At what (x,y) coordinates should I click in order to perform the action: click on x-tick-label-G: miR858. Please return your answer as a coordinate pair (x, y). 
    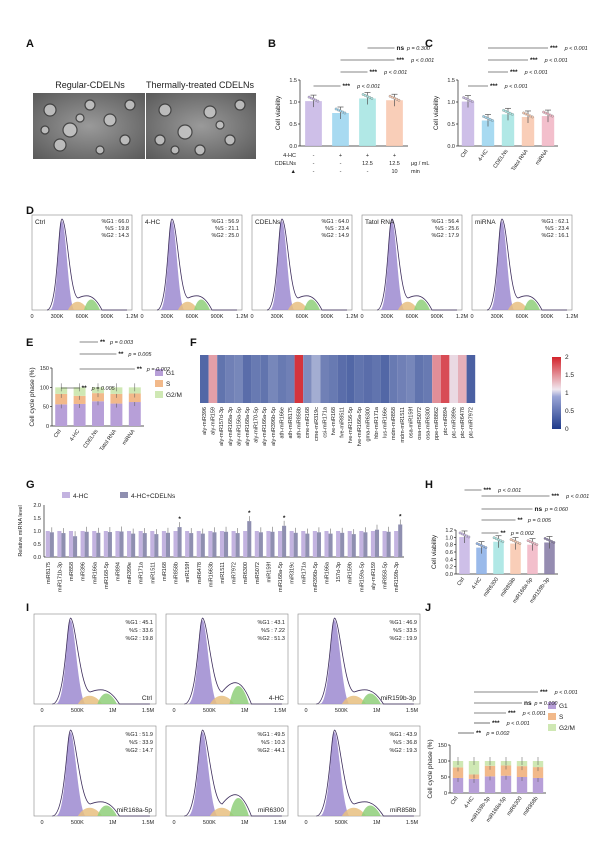
    Looking at the image, I should click on (72, 571).